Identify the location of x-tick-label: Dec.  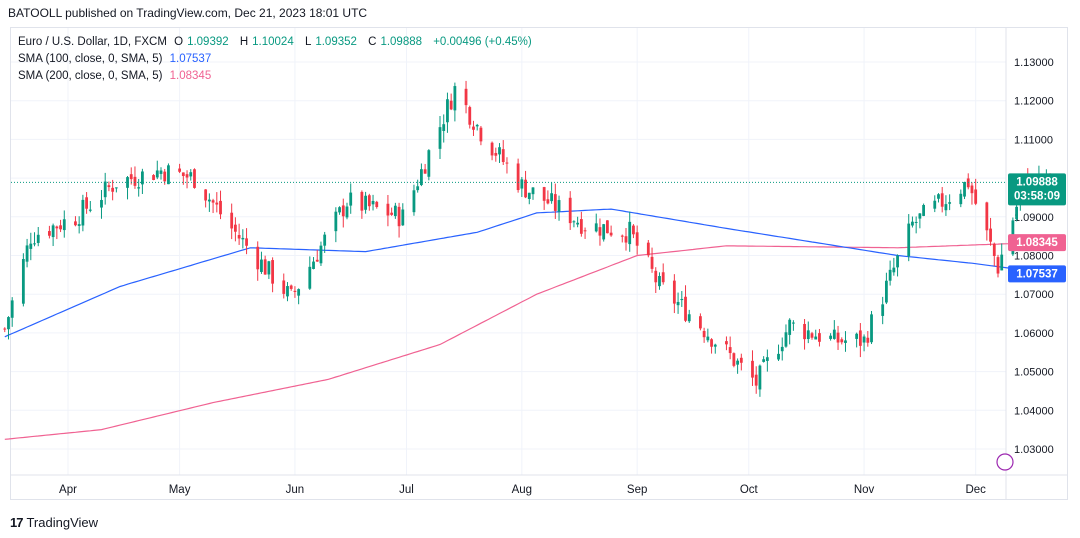
(975, 490).